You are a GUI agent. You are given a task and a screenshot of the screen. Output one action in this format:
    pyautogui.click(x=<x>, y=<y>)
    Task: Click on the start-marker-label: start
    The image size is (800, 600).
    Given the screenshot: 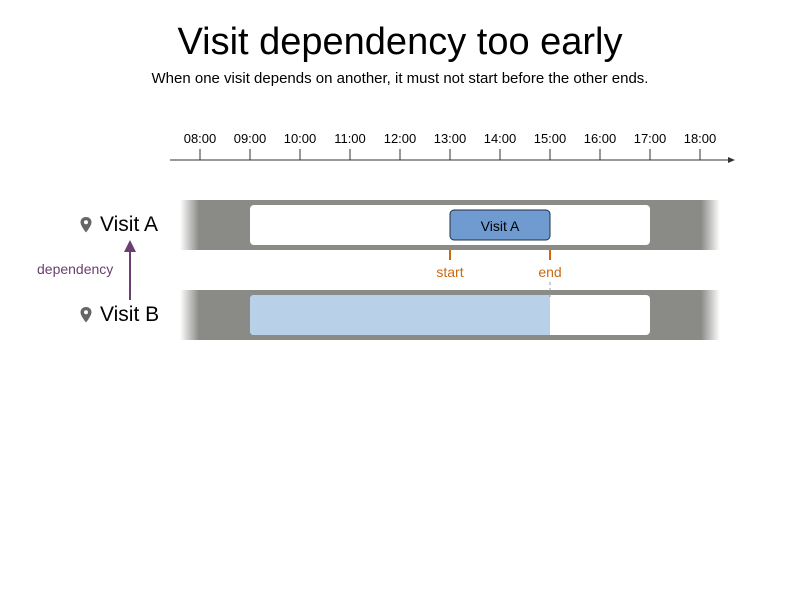 What is the action you would take?
    pyautogui.click(x=450, y=272)
    